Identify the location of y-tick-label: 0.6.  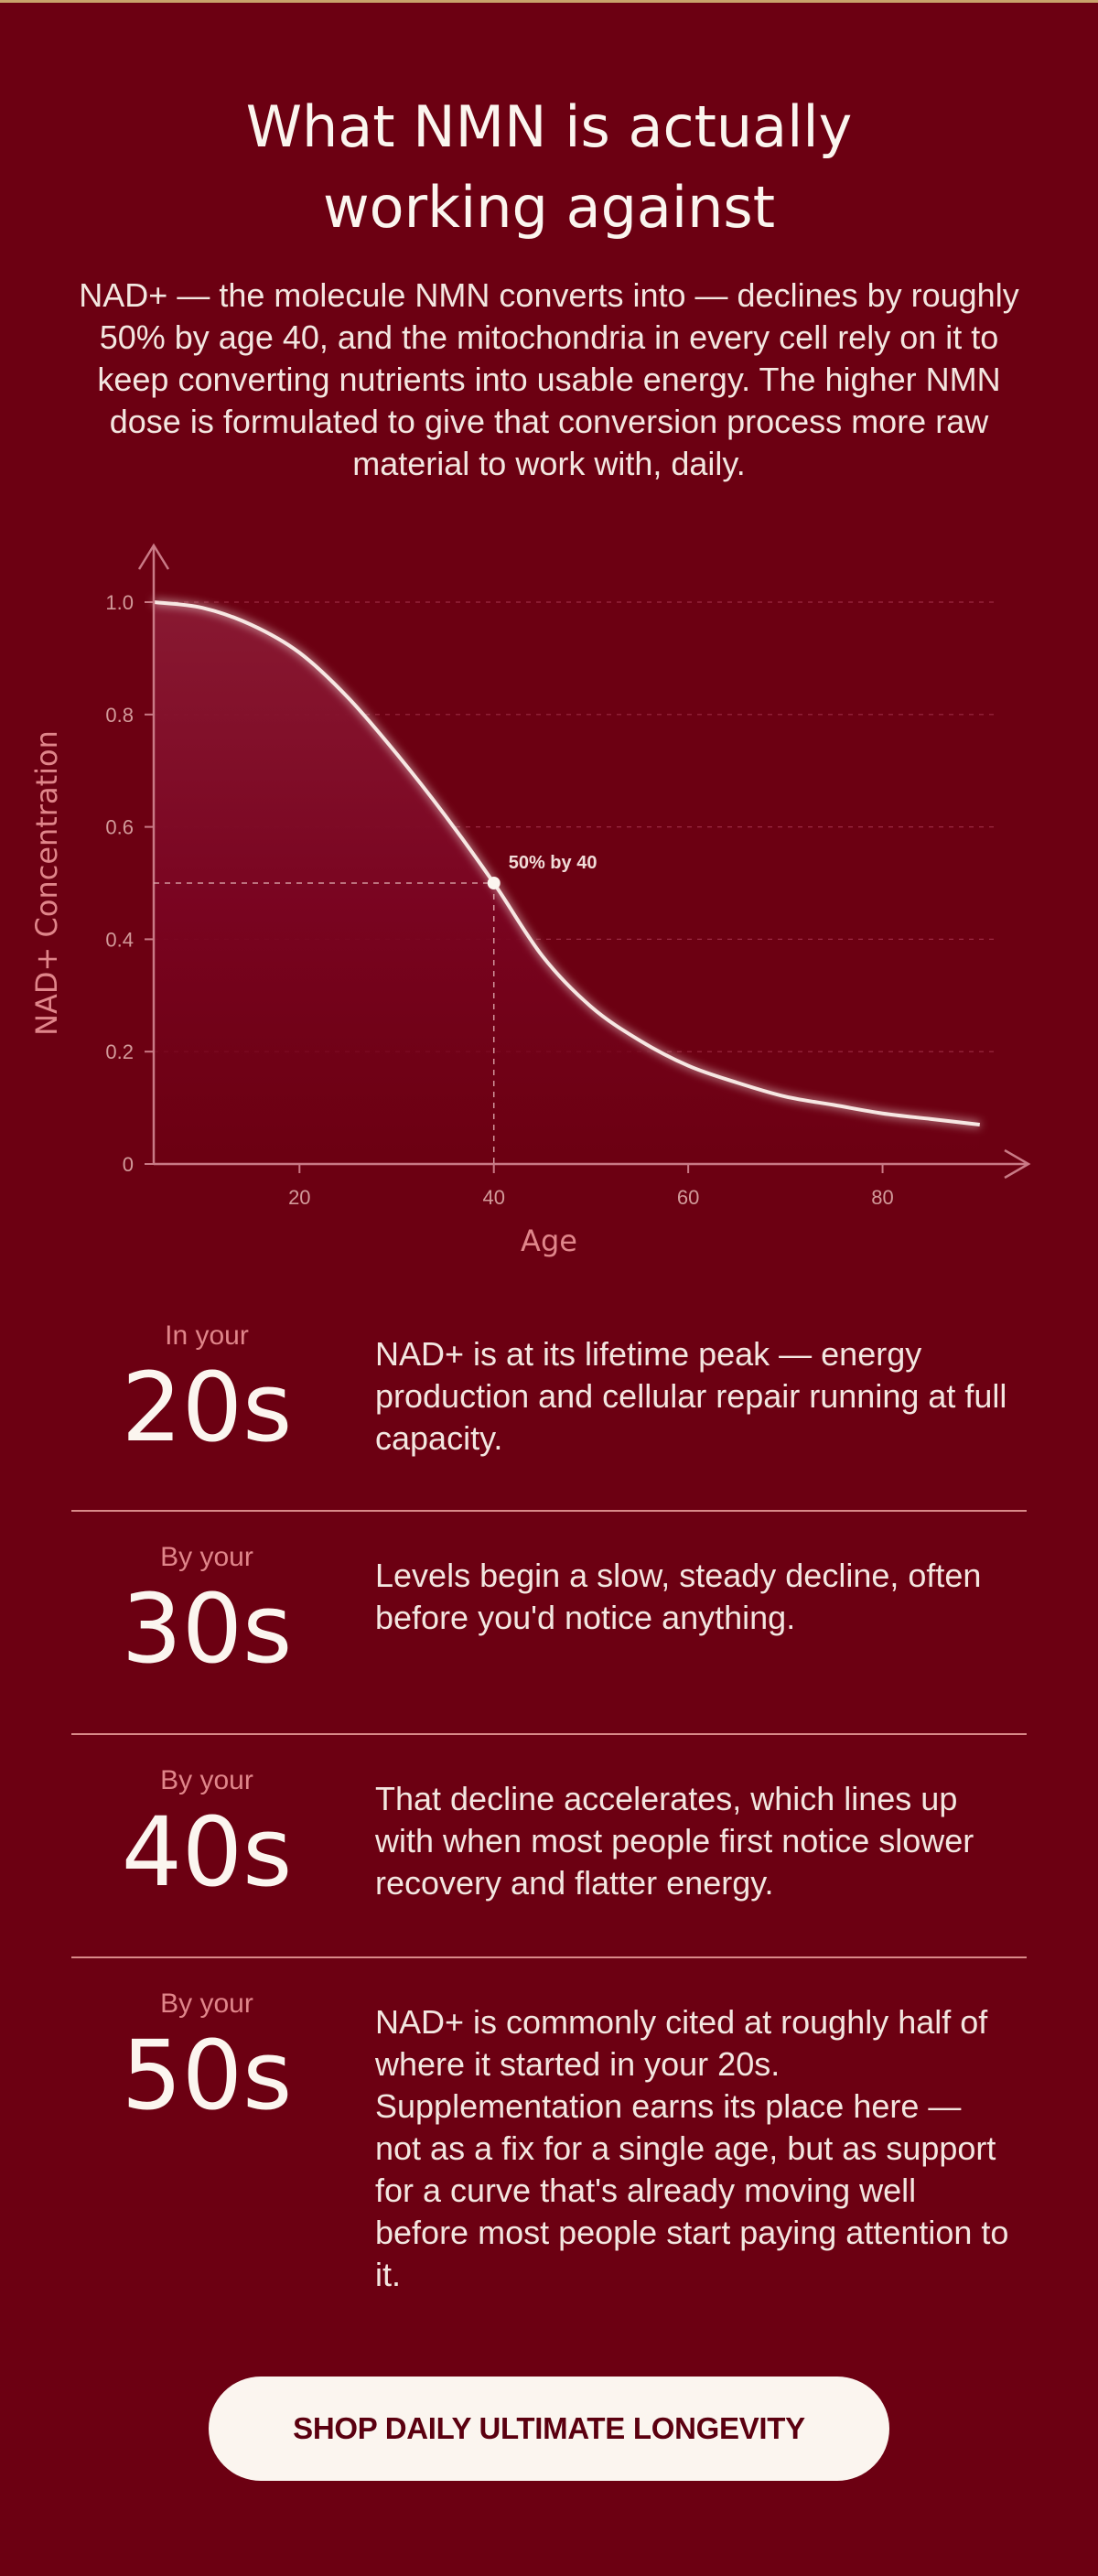
(119, 827).